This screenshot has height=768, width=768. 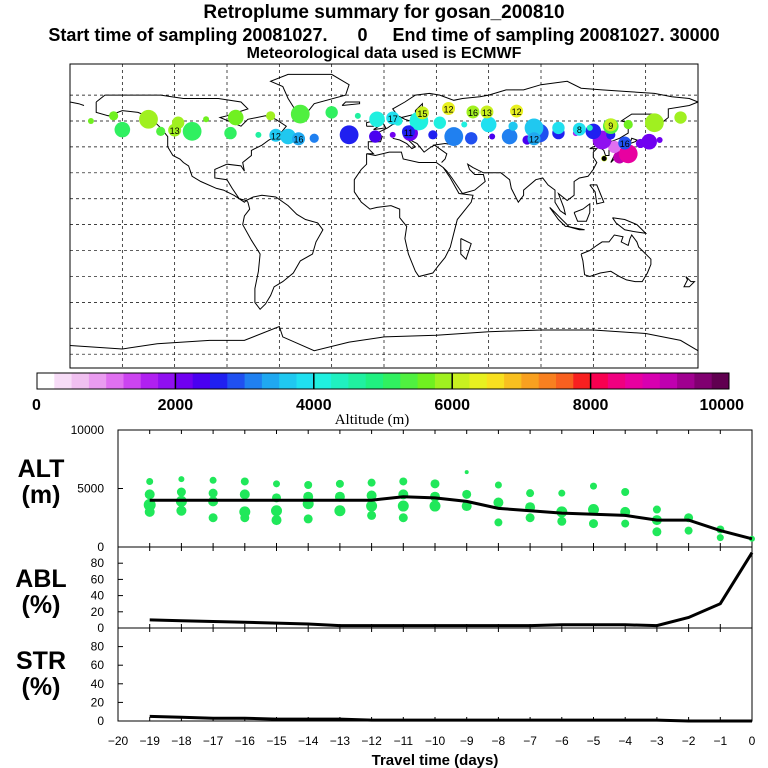 What do you see at coordinates (610, 126) in the screenshot?
I see `plume-label: 9` at bounding box center [610, 126].